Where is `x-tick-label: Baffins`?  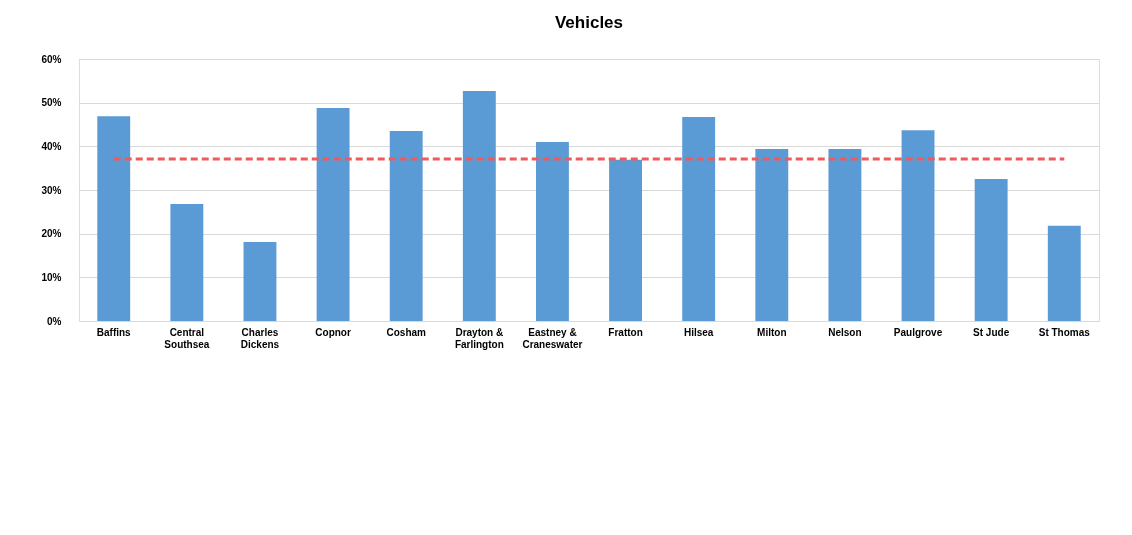
x-tick-label: Baffins is located at coordinates (114, 332).